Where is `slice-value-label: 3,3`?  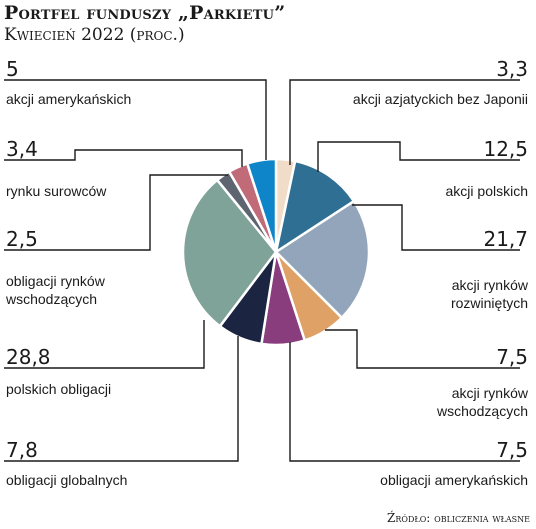 slice-value-label: 3,3 is located at coordinates (512, 69).